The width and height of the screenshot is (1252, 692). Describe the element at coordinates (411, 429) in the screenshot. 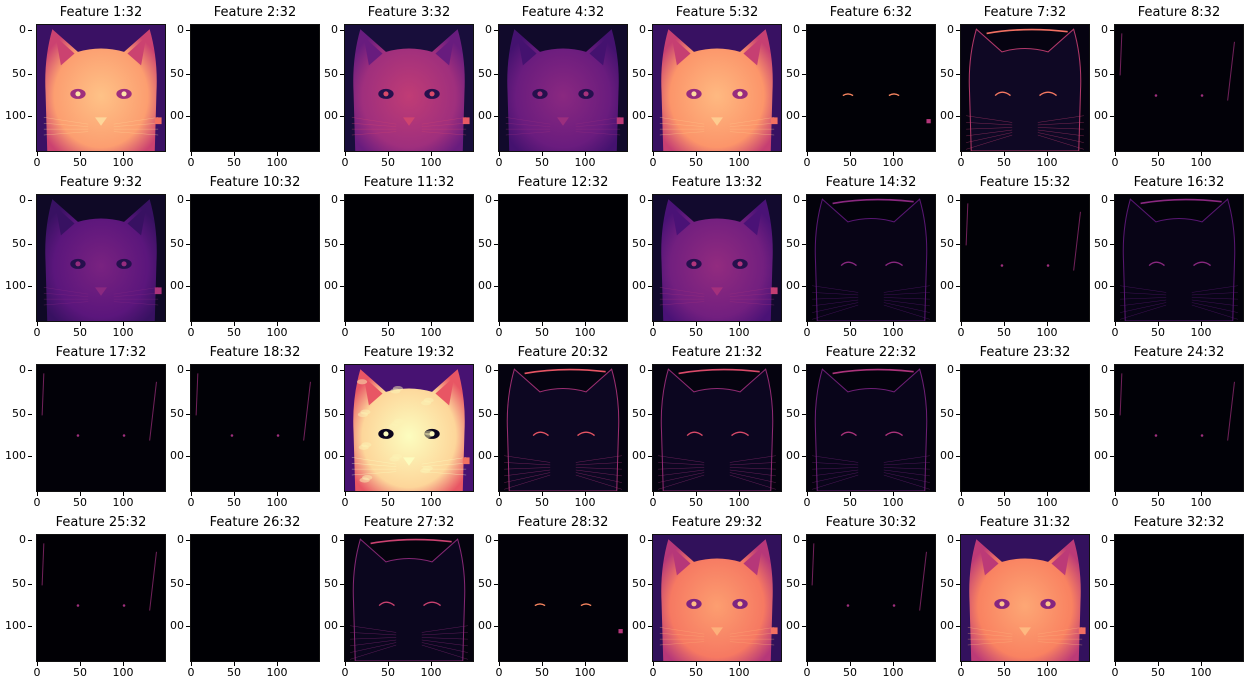

I see `feature-panel: Feature 19:32 0 50 00 0 50 100` at that location.